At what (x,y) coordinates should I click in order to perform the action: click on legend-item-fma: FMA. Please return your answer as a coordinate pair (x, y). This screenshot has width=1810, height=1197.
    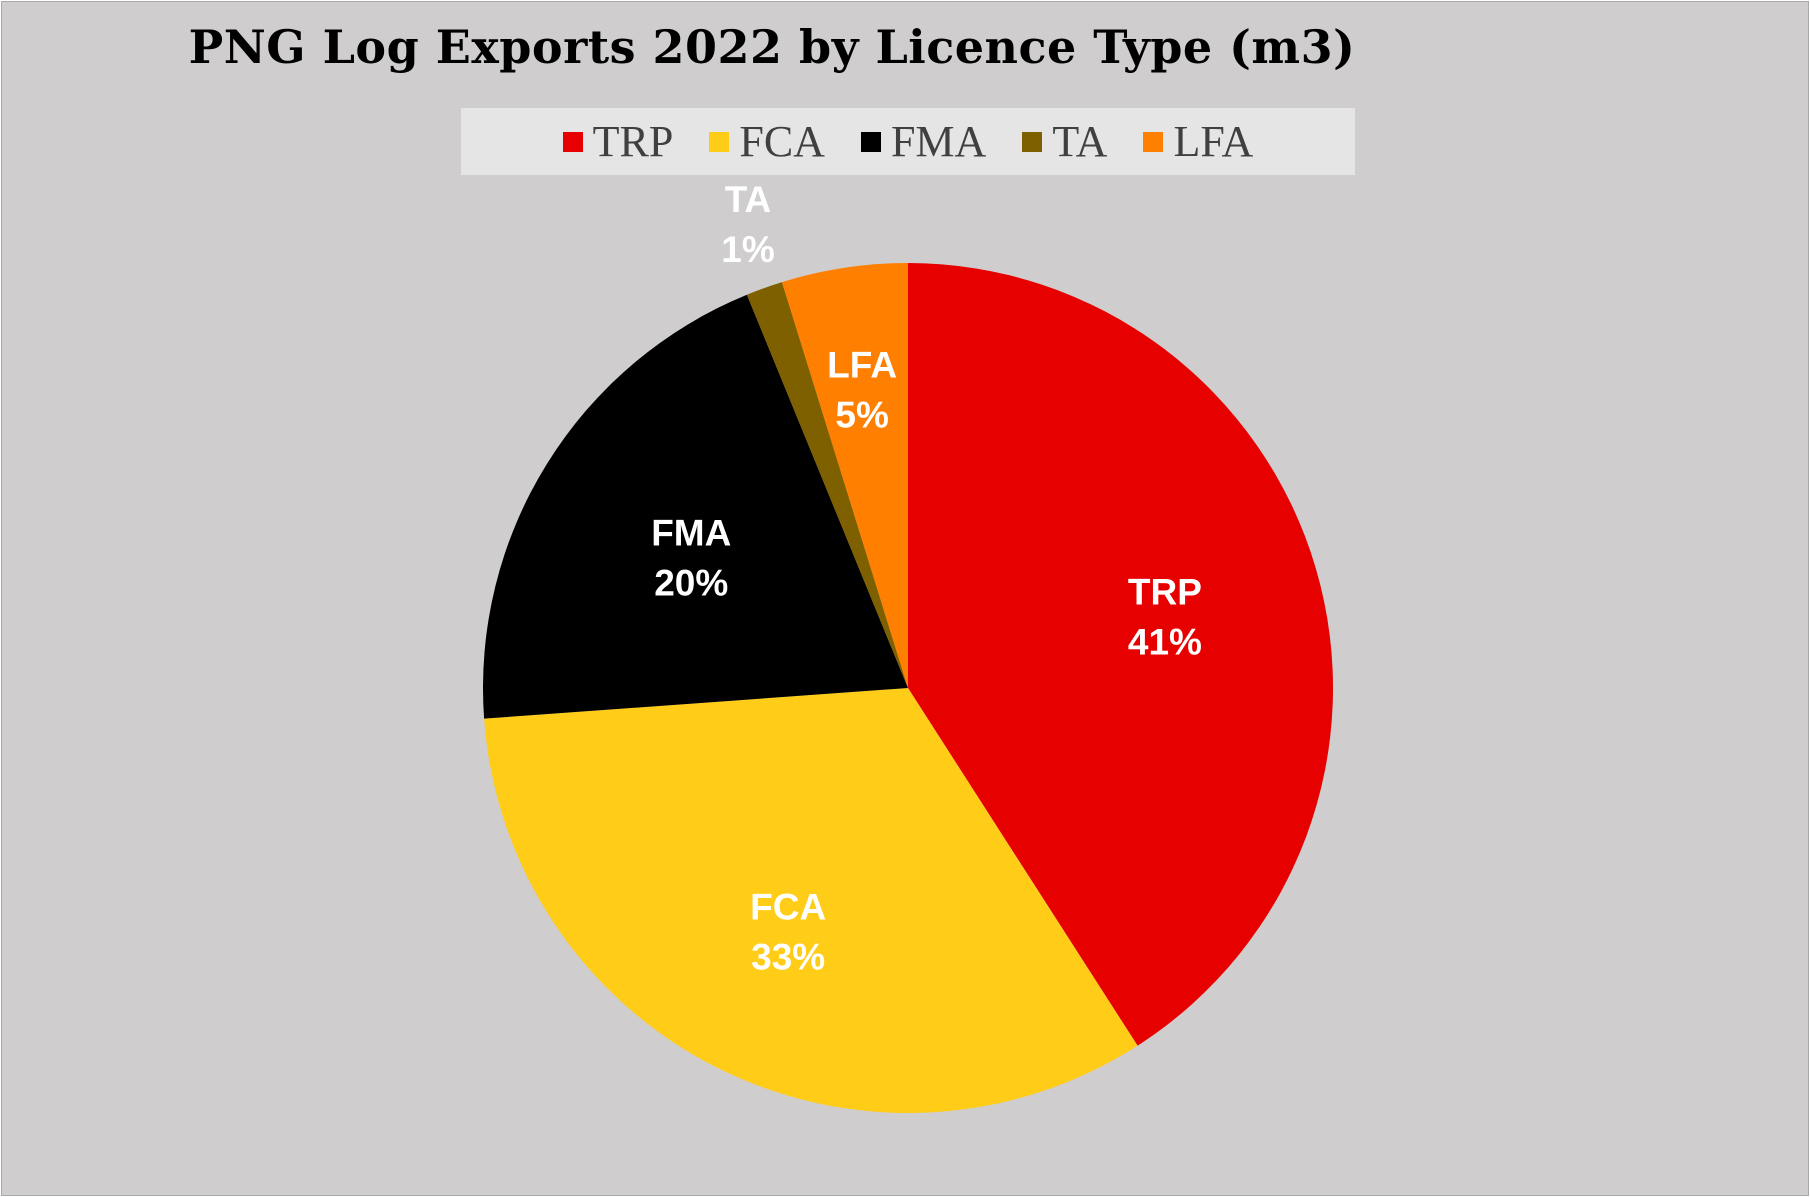
    Looking at the image, I should click on (923, 141).